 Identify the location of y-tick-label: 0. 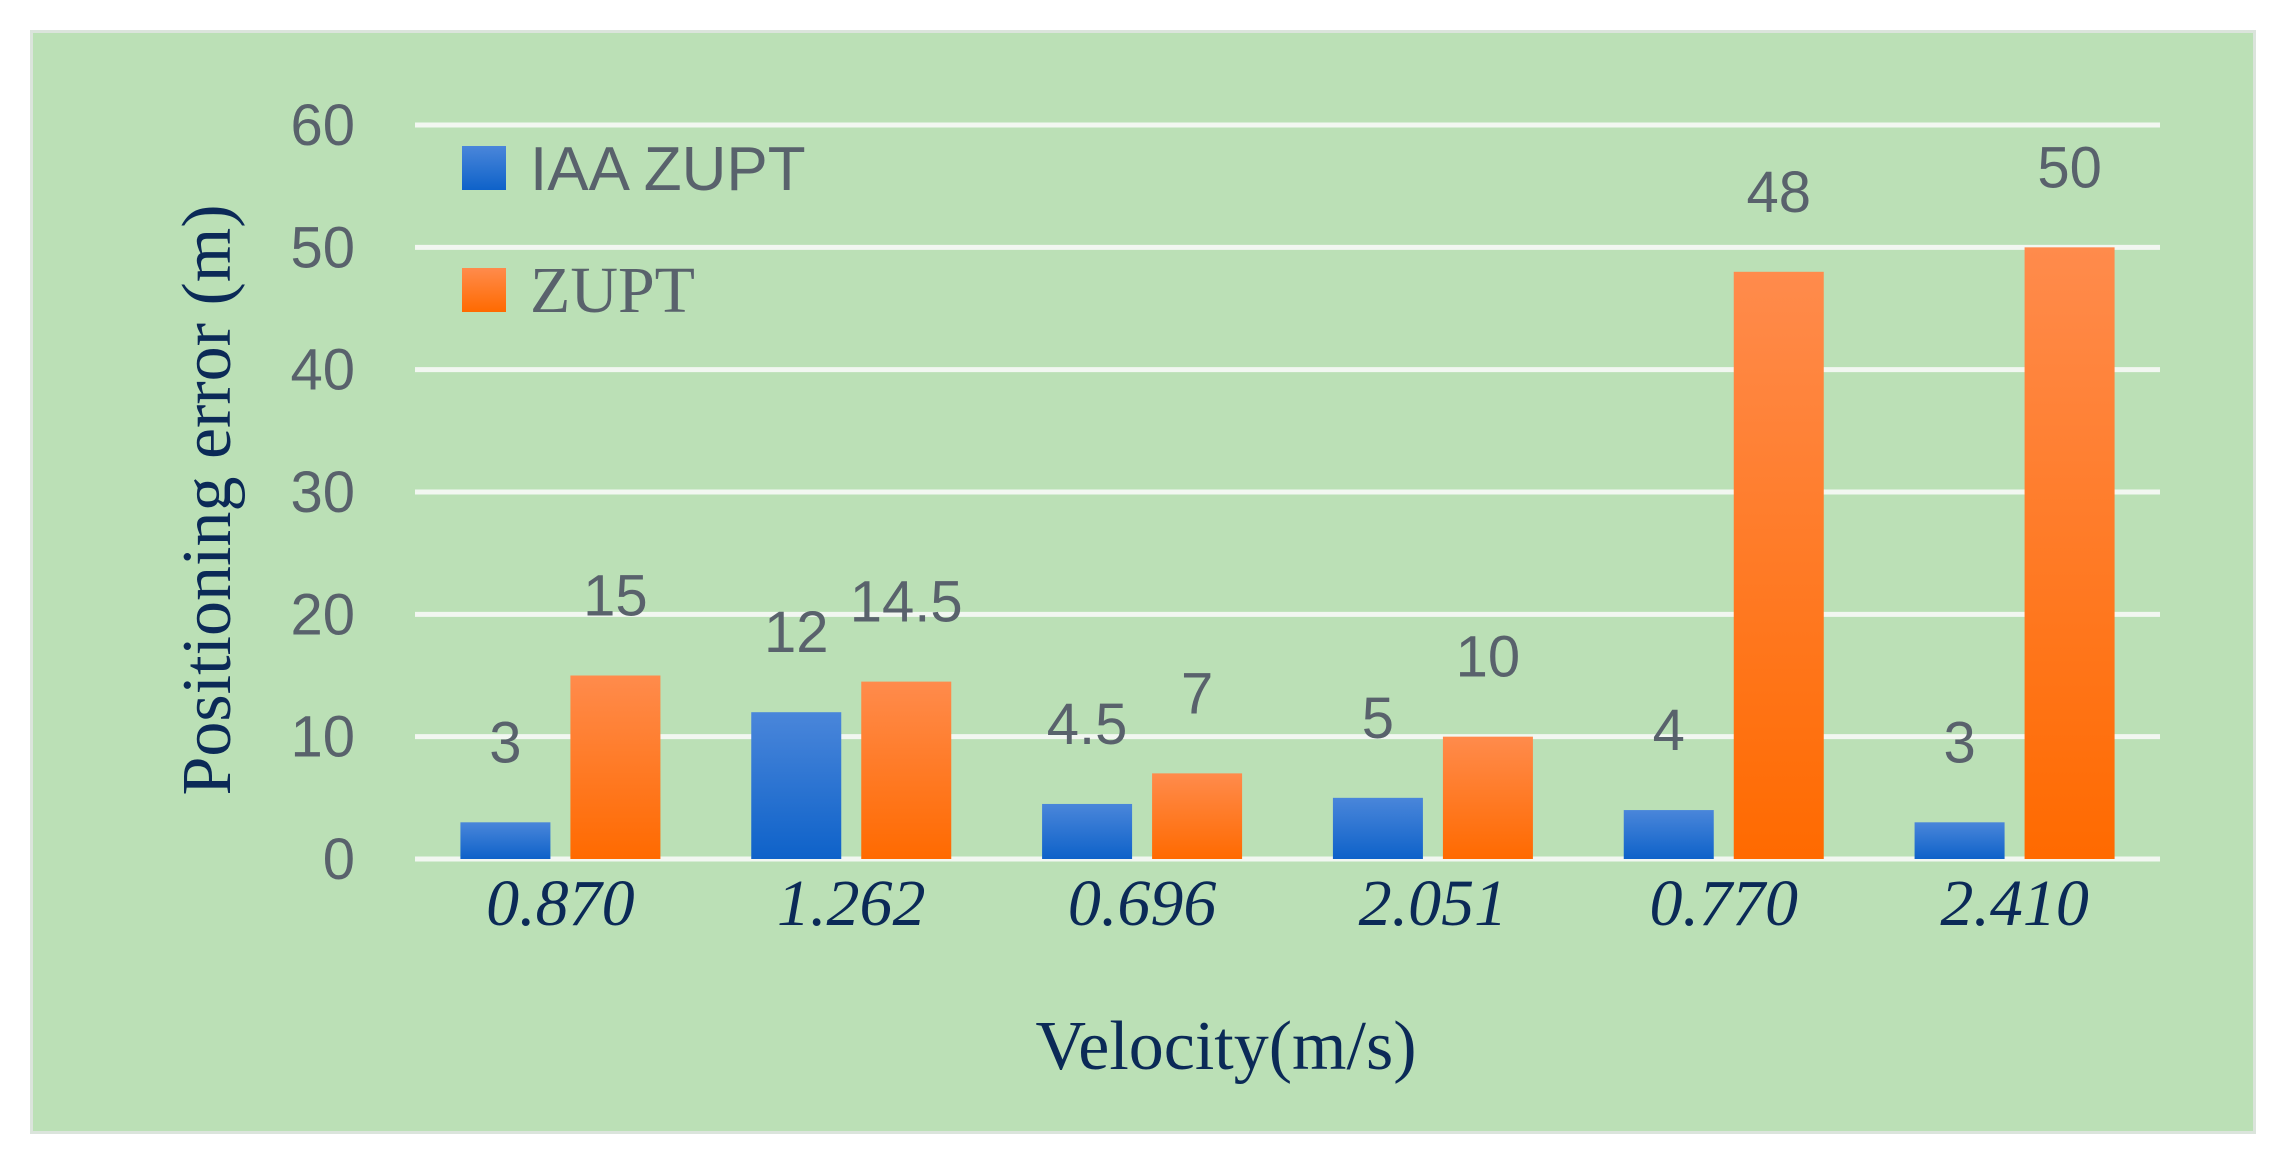
(339, 859).